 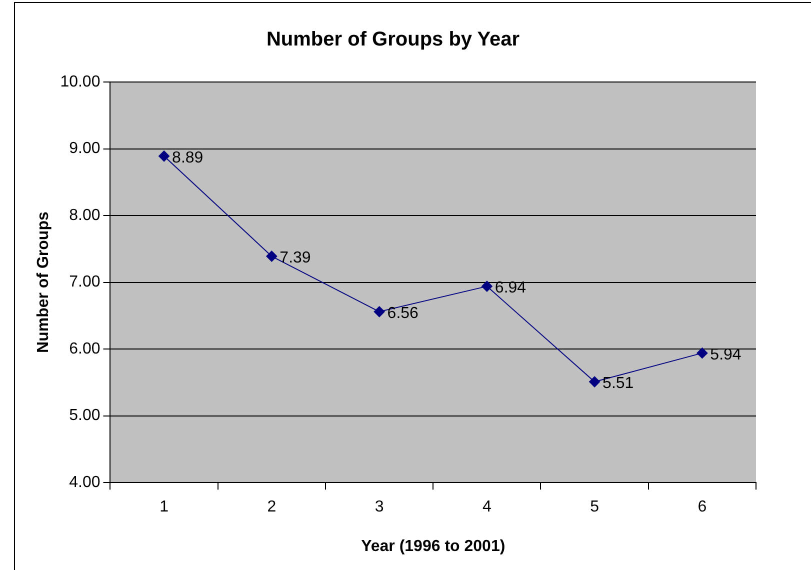 I want to click on data-label: 8.89, so click(x=188, y=158).